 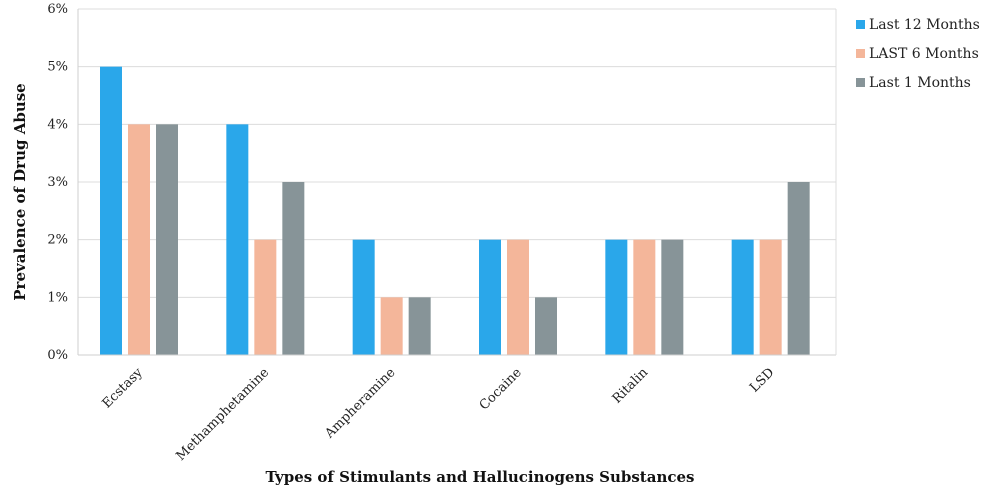 What do you see at coordinates (57, 240) in the screenshot?
I see `y-tick-label: 2%` at bounding box center [57, 240].